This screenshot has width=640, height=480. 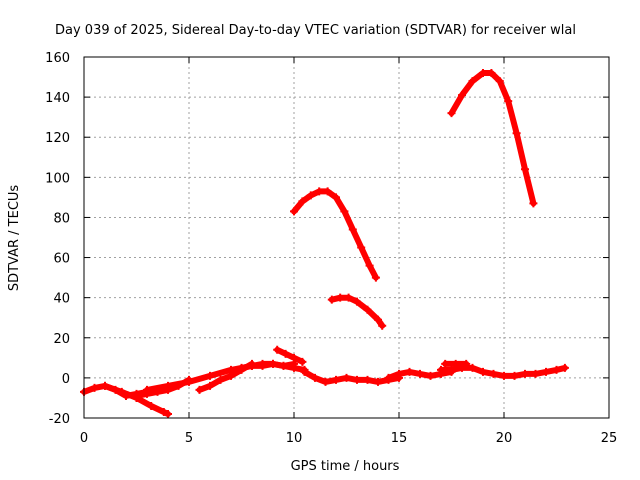 I want to click on x-tick-label: 20, so click(x=504, y=438).